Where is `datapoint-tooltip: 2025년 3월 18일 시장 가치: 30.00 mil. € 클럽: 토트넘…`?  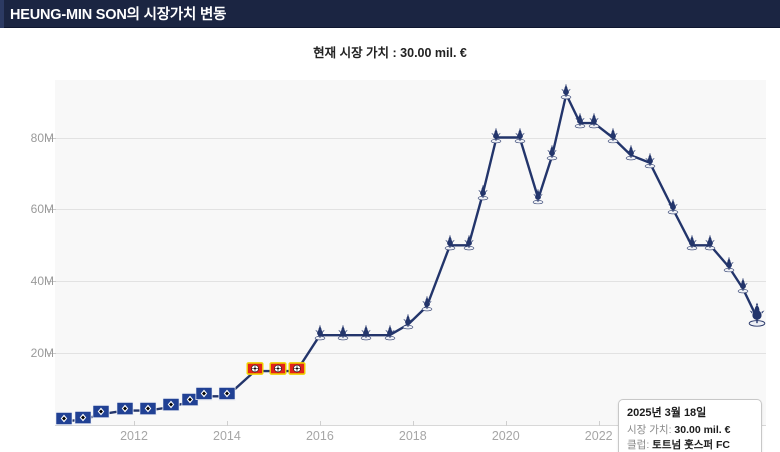 datapoint-tooltip: 2025년 3월 18일 시장 가치: 30.00 mil. € 클럽: 토트넘… is located at coordinates (690, 425).